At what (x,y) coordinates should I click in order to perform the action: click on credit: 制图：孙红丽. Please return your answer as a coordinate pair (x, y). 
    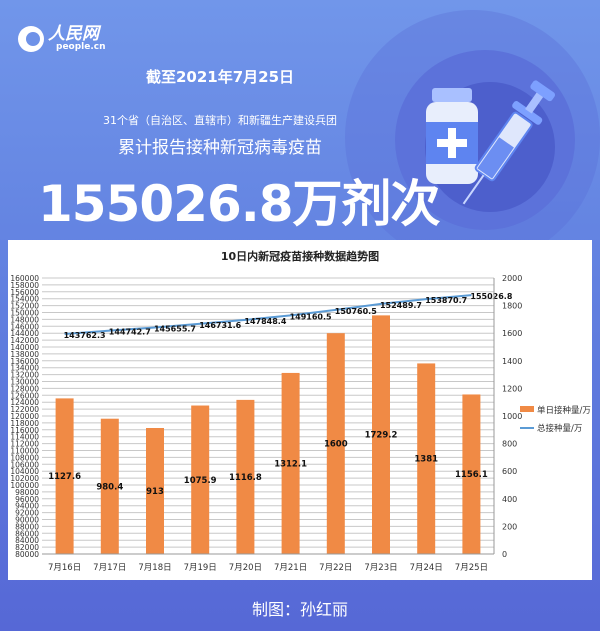
    Looking at the image, I should click on (299, 609).